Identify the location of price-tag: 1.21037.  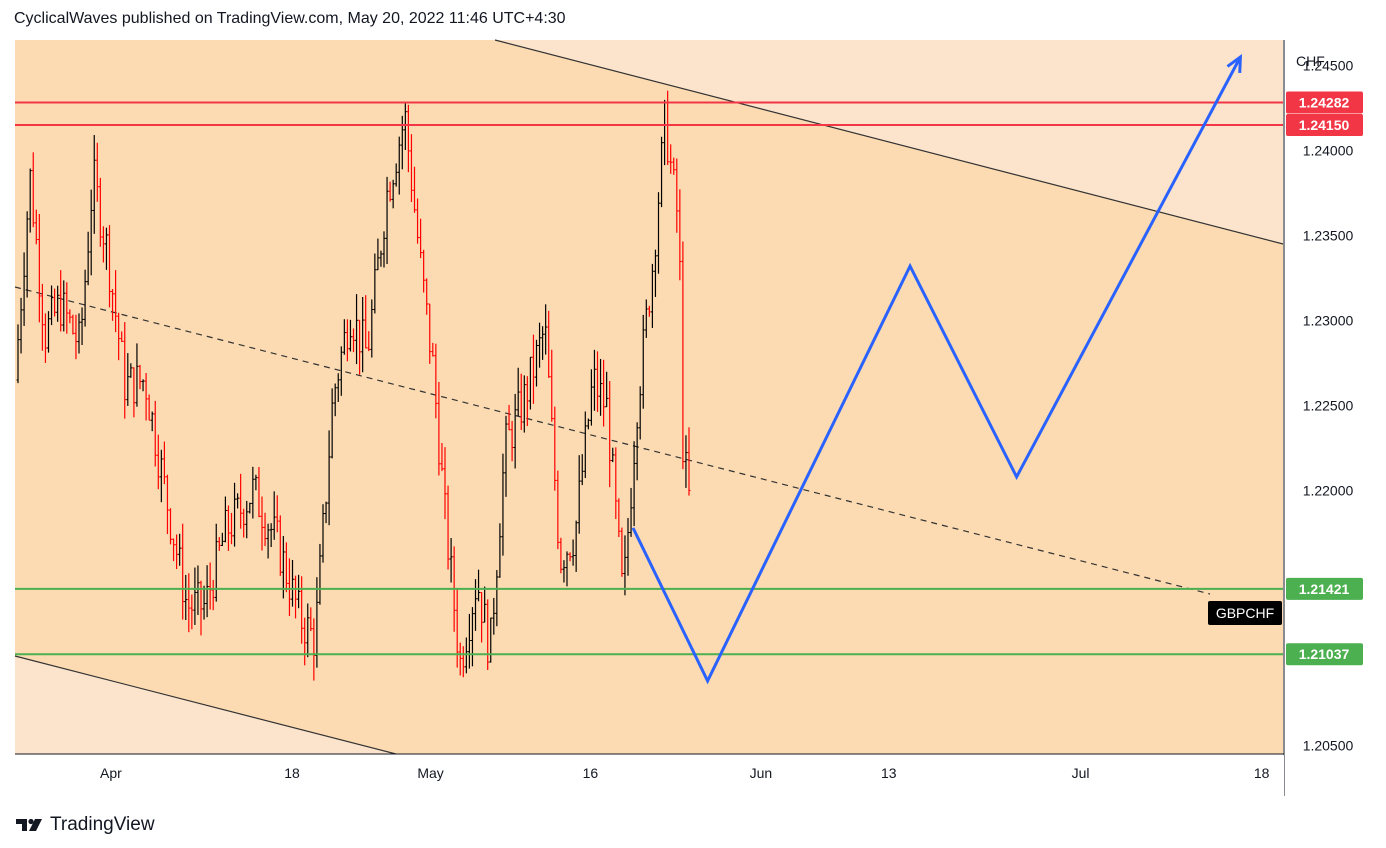
(1324, 654).